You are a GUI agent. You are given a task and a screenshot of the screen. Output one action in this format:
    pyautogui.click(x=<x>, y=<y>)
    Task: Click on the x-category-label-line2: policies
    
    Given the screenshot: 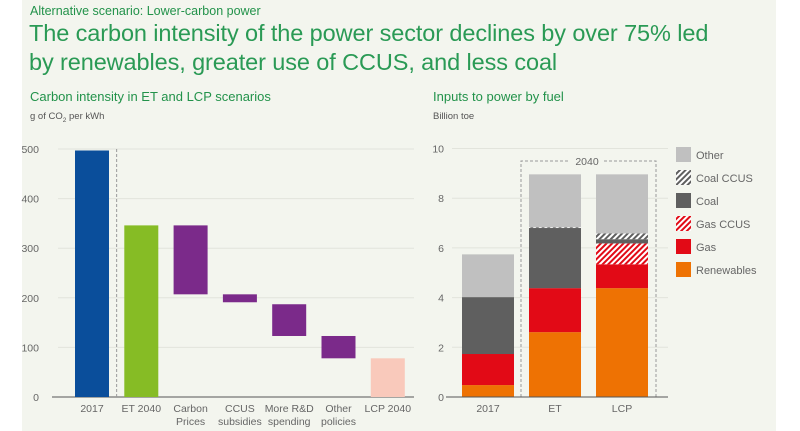 What is the action you would take?
    pyautogui.click(x=338, y=422)
    